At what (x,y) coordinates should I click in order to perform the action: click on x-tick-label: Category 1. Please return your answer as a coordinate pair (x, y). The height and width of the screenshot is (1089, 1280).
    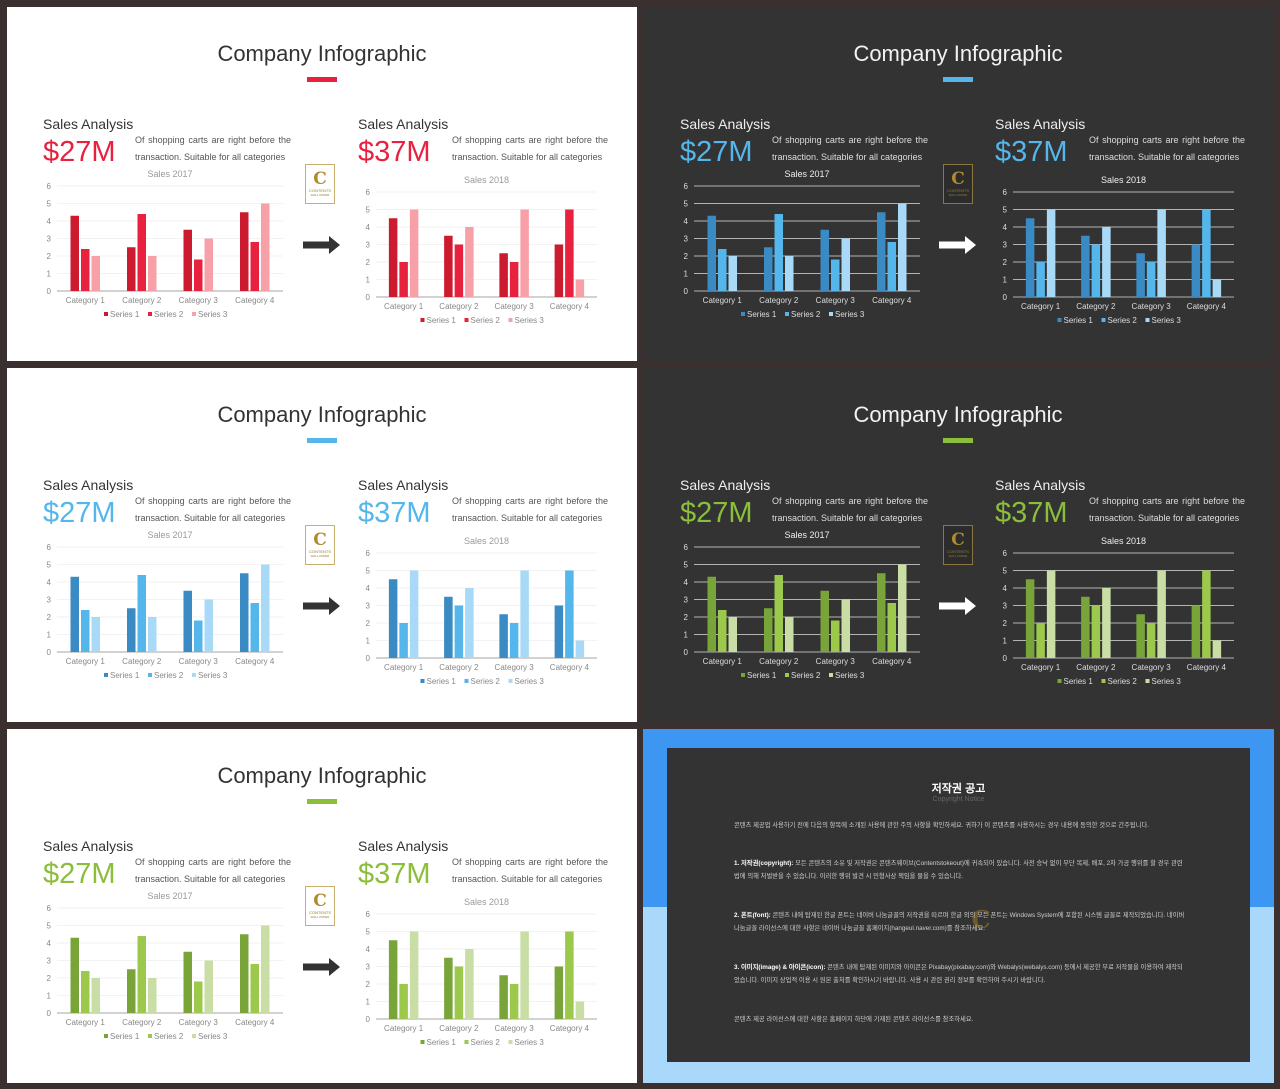
    Looking at the image, I should click on (404, 667).